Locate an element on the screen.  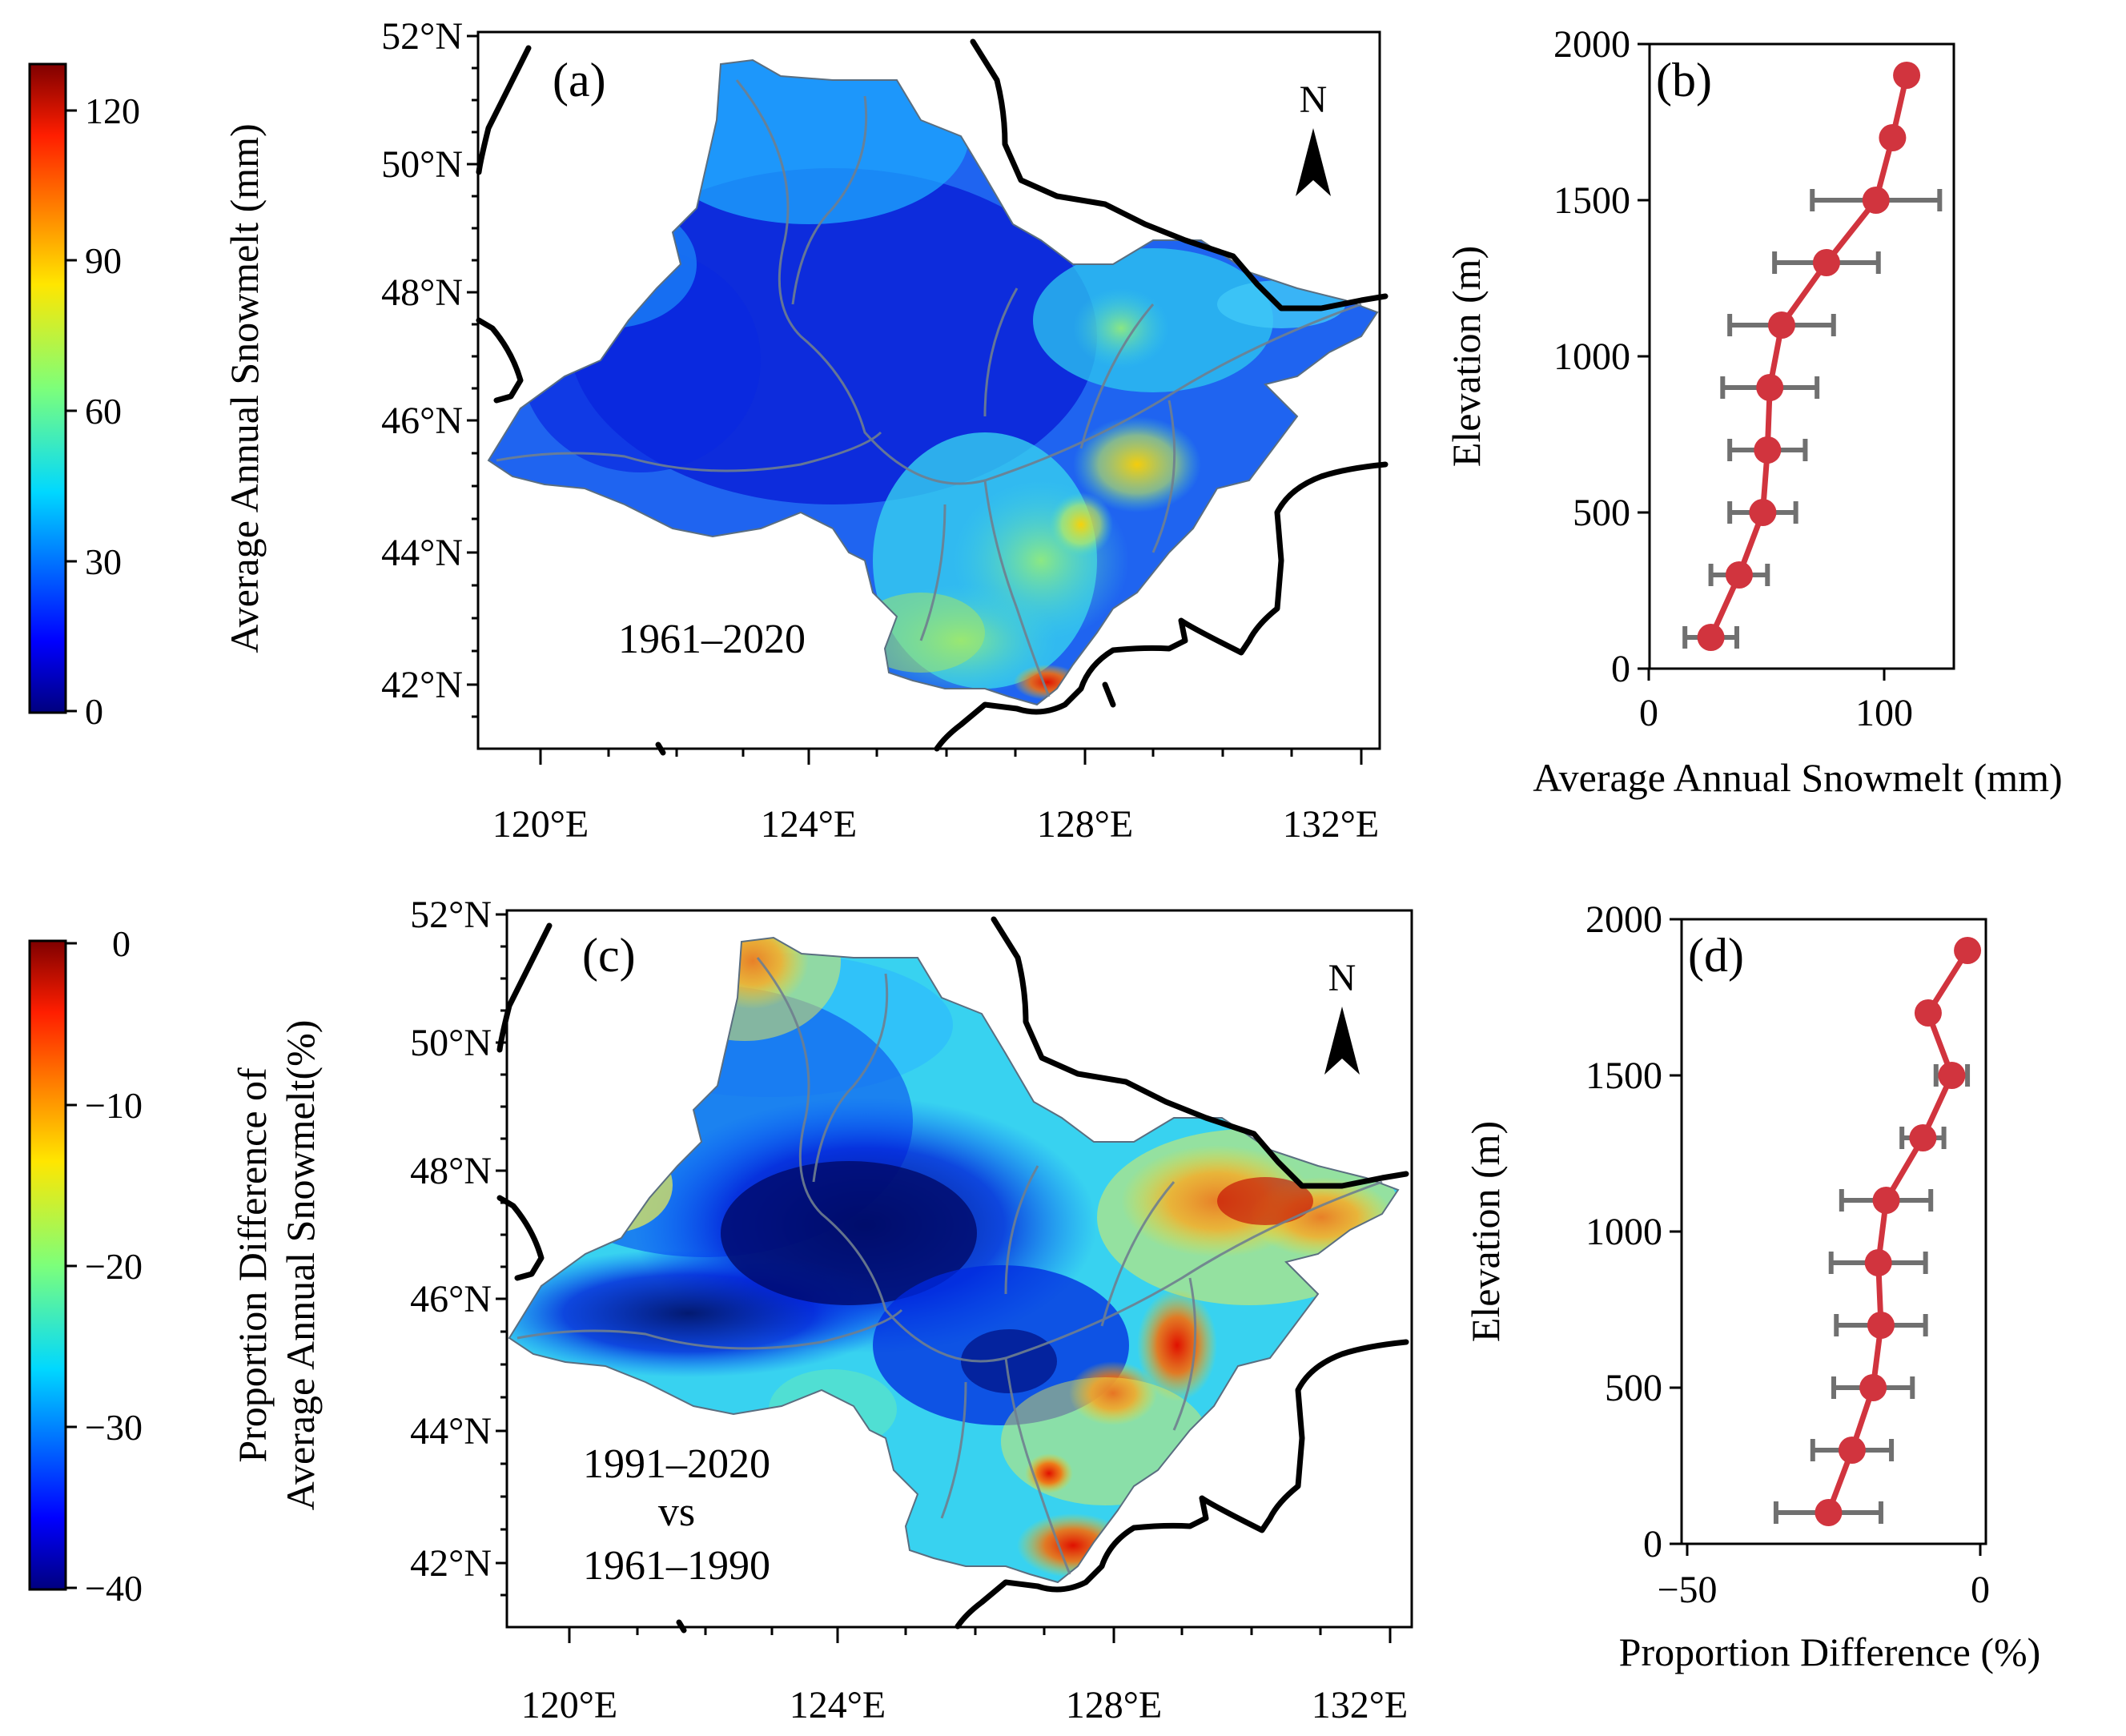
map-c-panel-label: (c) is located at coordinates (609, 955).